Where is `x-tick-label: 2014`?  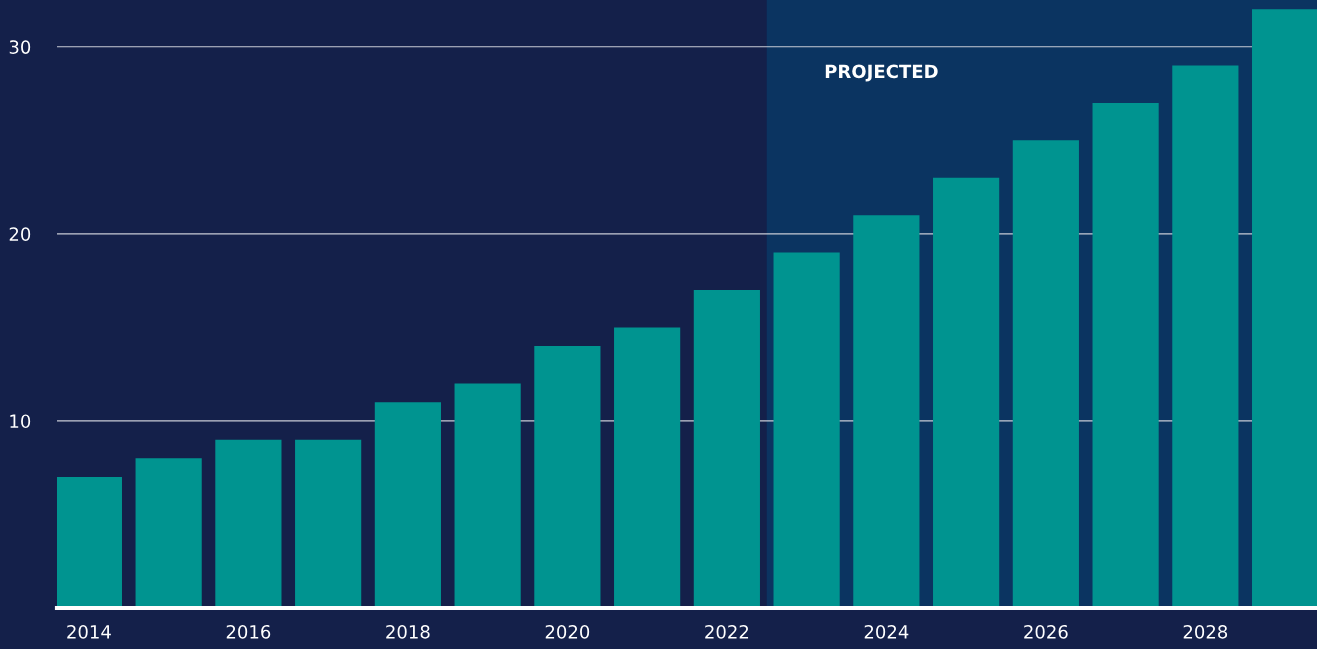
x-tick-label: 2014 is located at coordinates (89, 631).